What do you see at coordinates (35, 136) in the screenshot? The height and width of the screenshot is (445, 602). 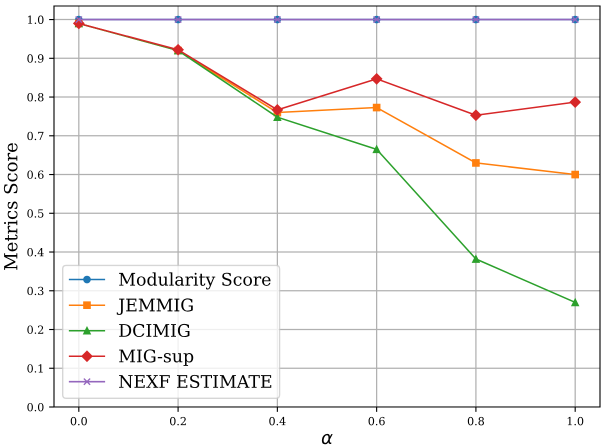 I see `y-tick-label: 0.7` at bounding box center [35, 136].